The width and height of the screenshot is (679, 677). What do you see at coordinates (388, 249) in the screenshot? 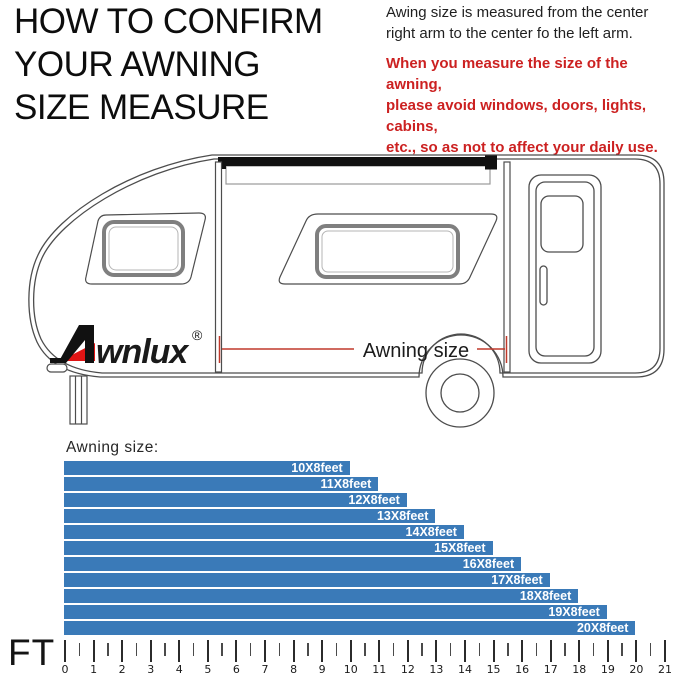
I see `side-window` at bounding box center [388, 249].